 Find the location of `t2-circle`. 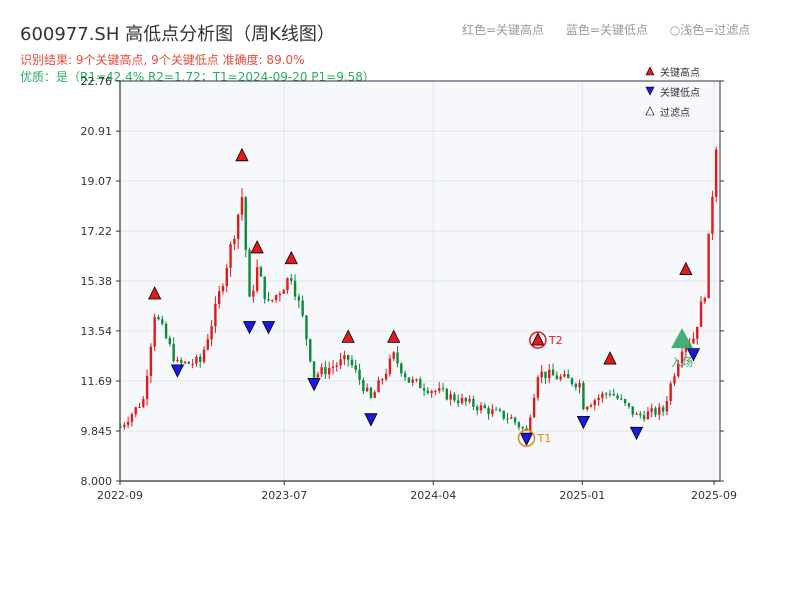

t2-circle is located at coordinates (538, 340).